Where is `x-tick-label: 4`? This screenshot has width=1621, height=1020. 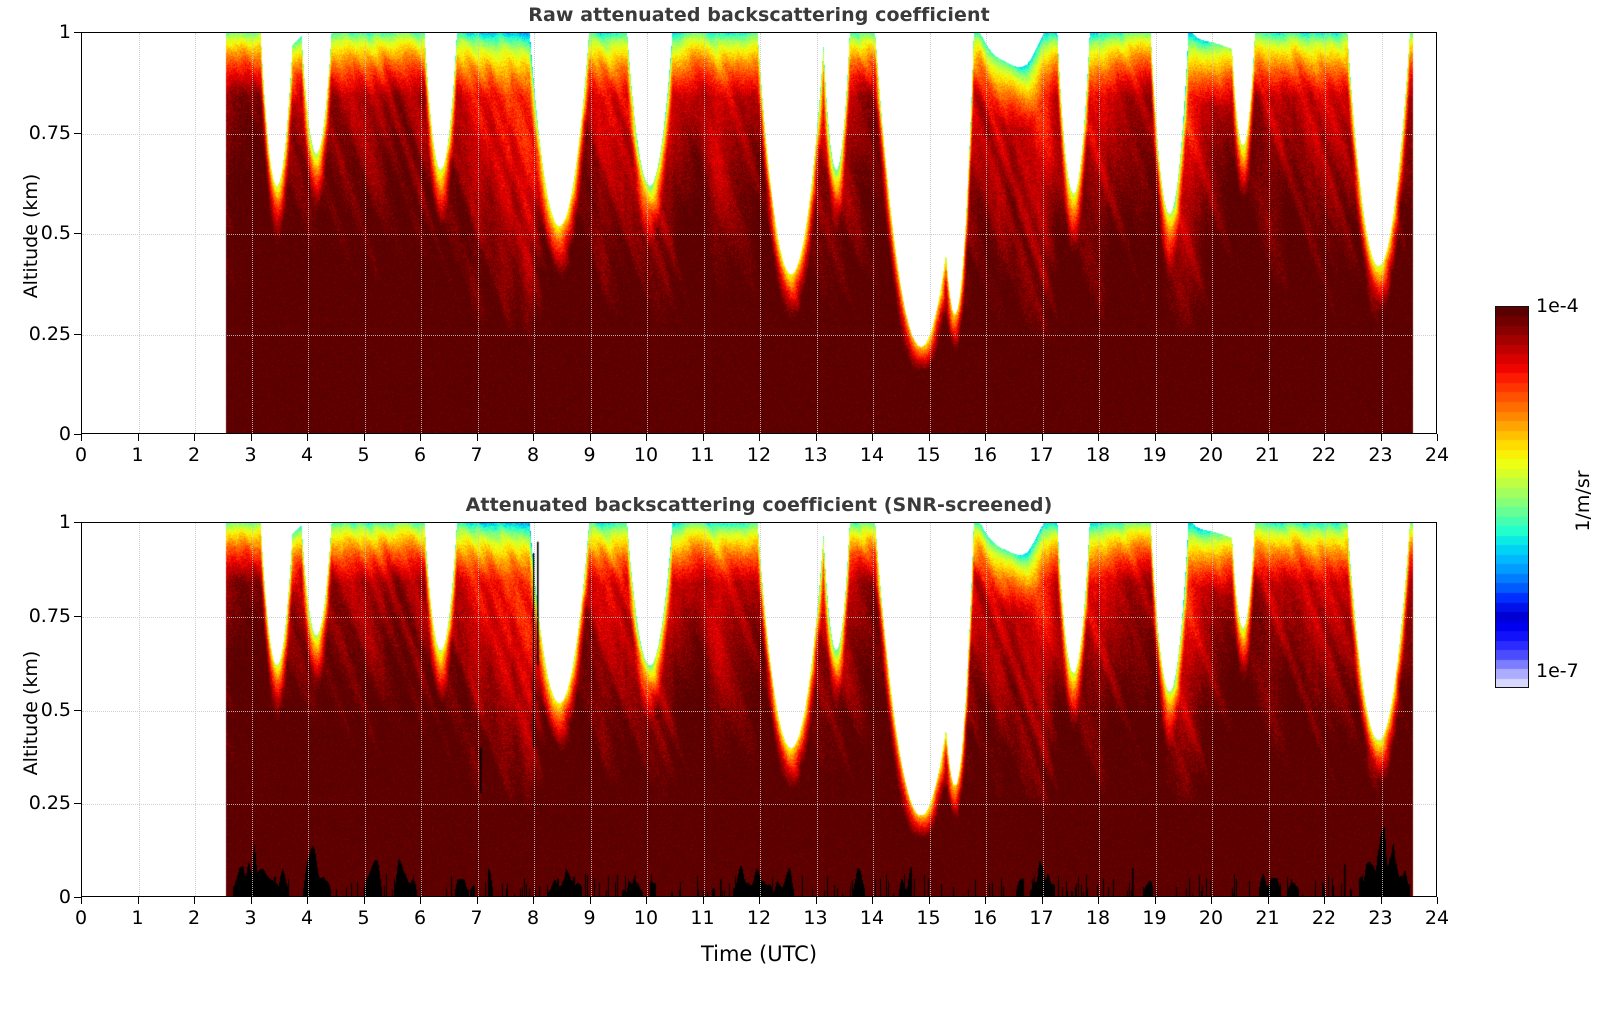 x-tick-label: 4 is located at coordinates (307, 918).